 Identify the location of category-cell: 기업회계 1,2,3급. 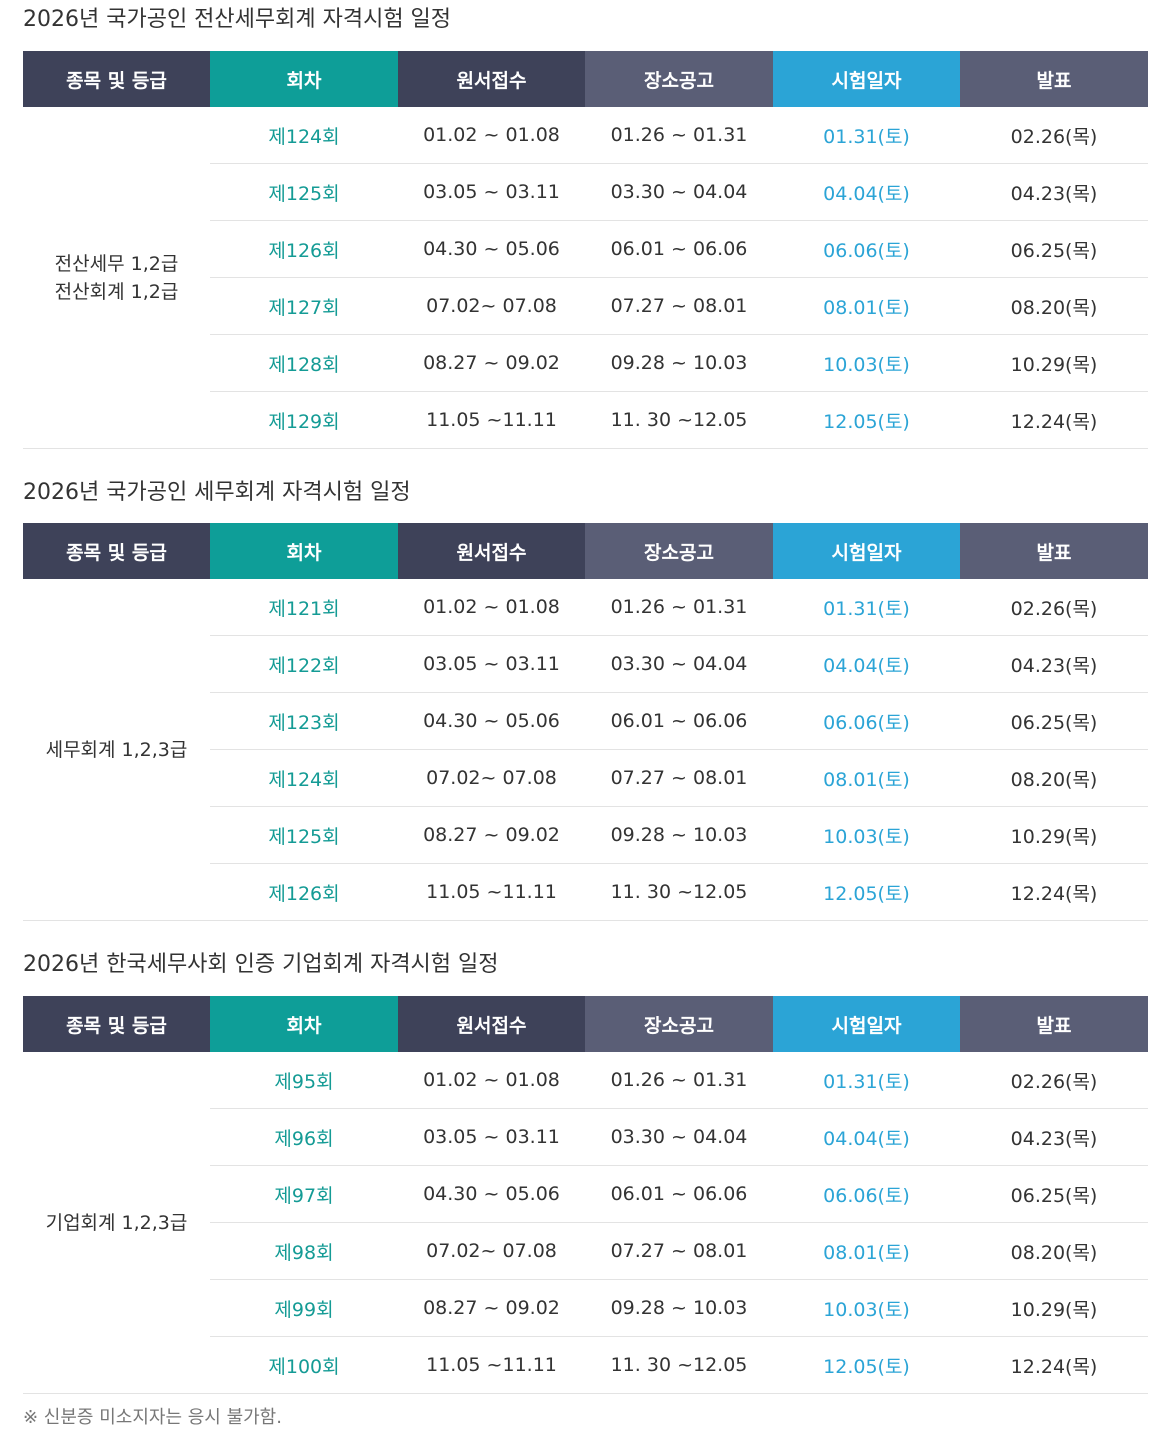
(116, 1223).